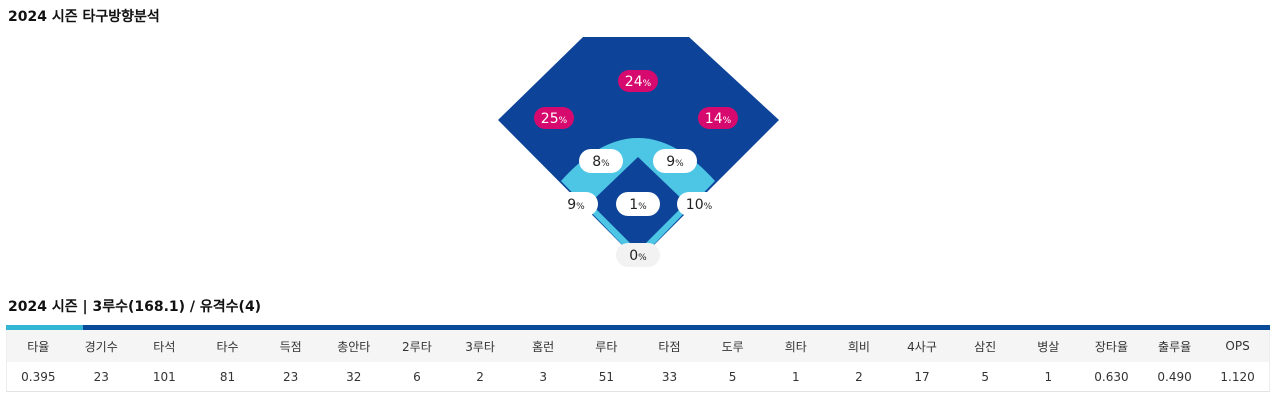 This screenshot has width=1280, height=401. What do you see at coordinates (354, 376) in the screenshot?
I see `stats-value-cell: 32` at bounding box center [354, 376].